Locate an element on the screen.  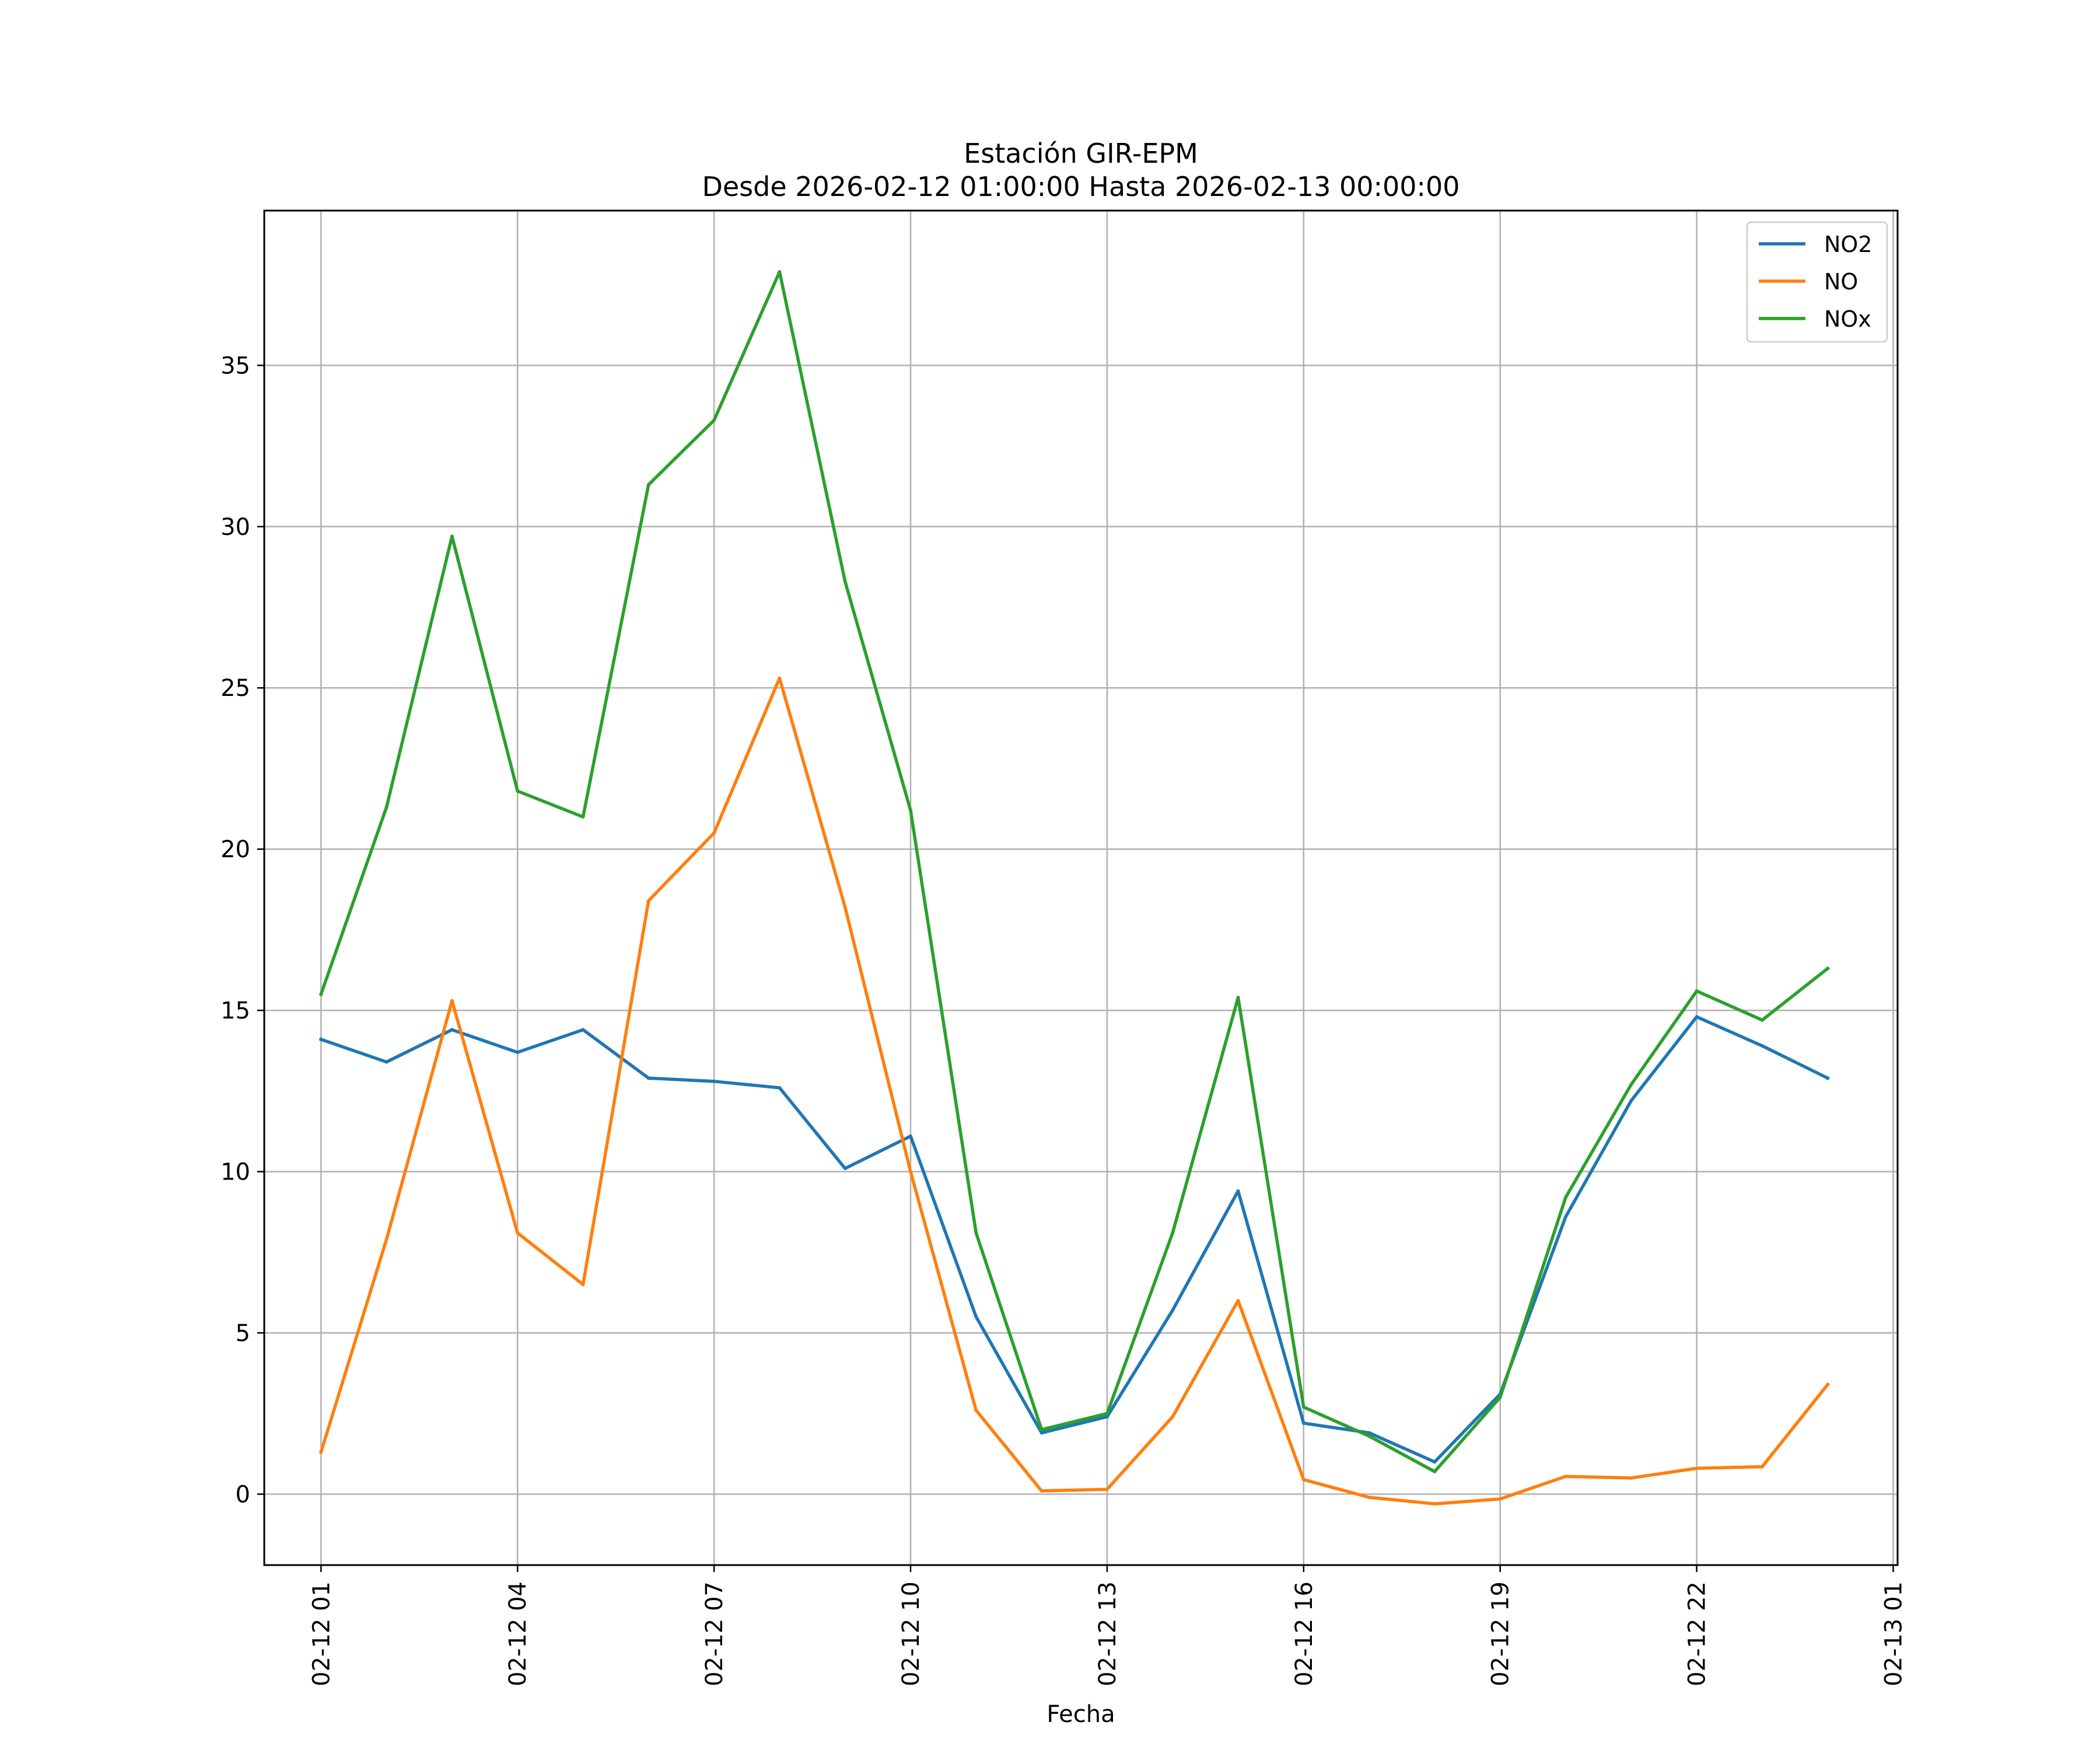
y-axis: 0 5 10 15 20 25 30 35 is located at coordinates (242, 930).